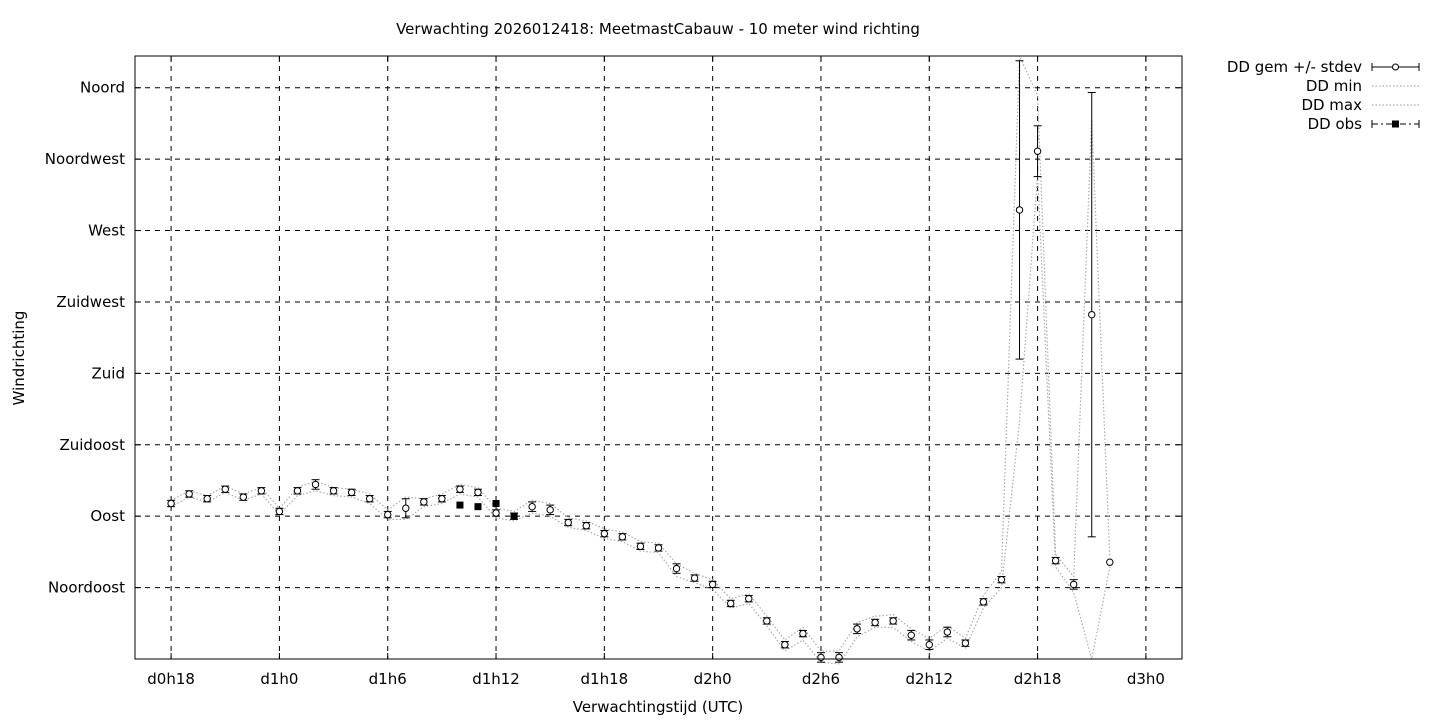 The height and width of the screenshot is (720, 1440). What do you see at coordinates (388, 679) in the screenshot?
I see `x-tick-label: d1h6` at bounding box center [388, 679].